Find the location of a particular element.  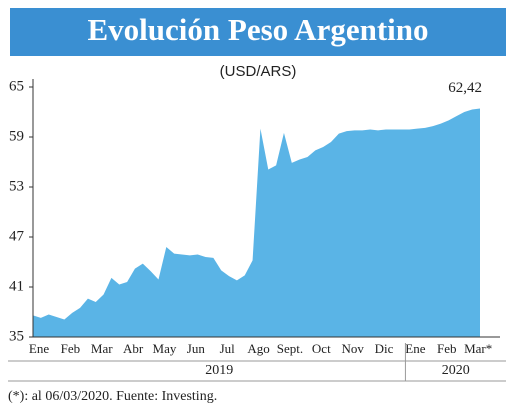

x-tick-label: Dic is located at coordinates (384, 348).